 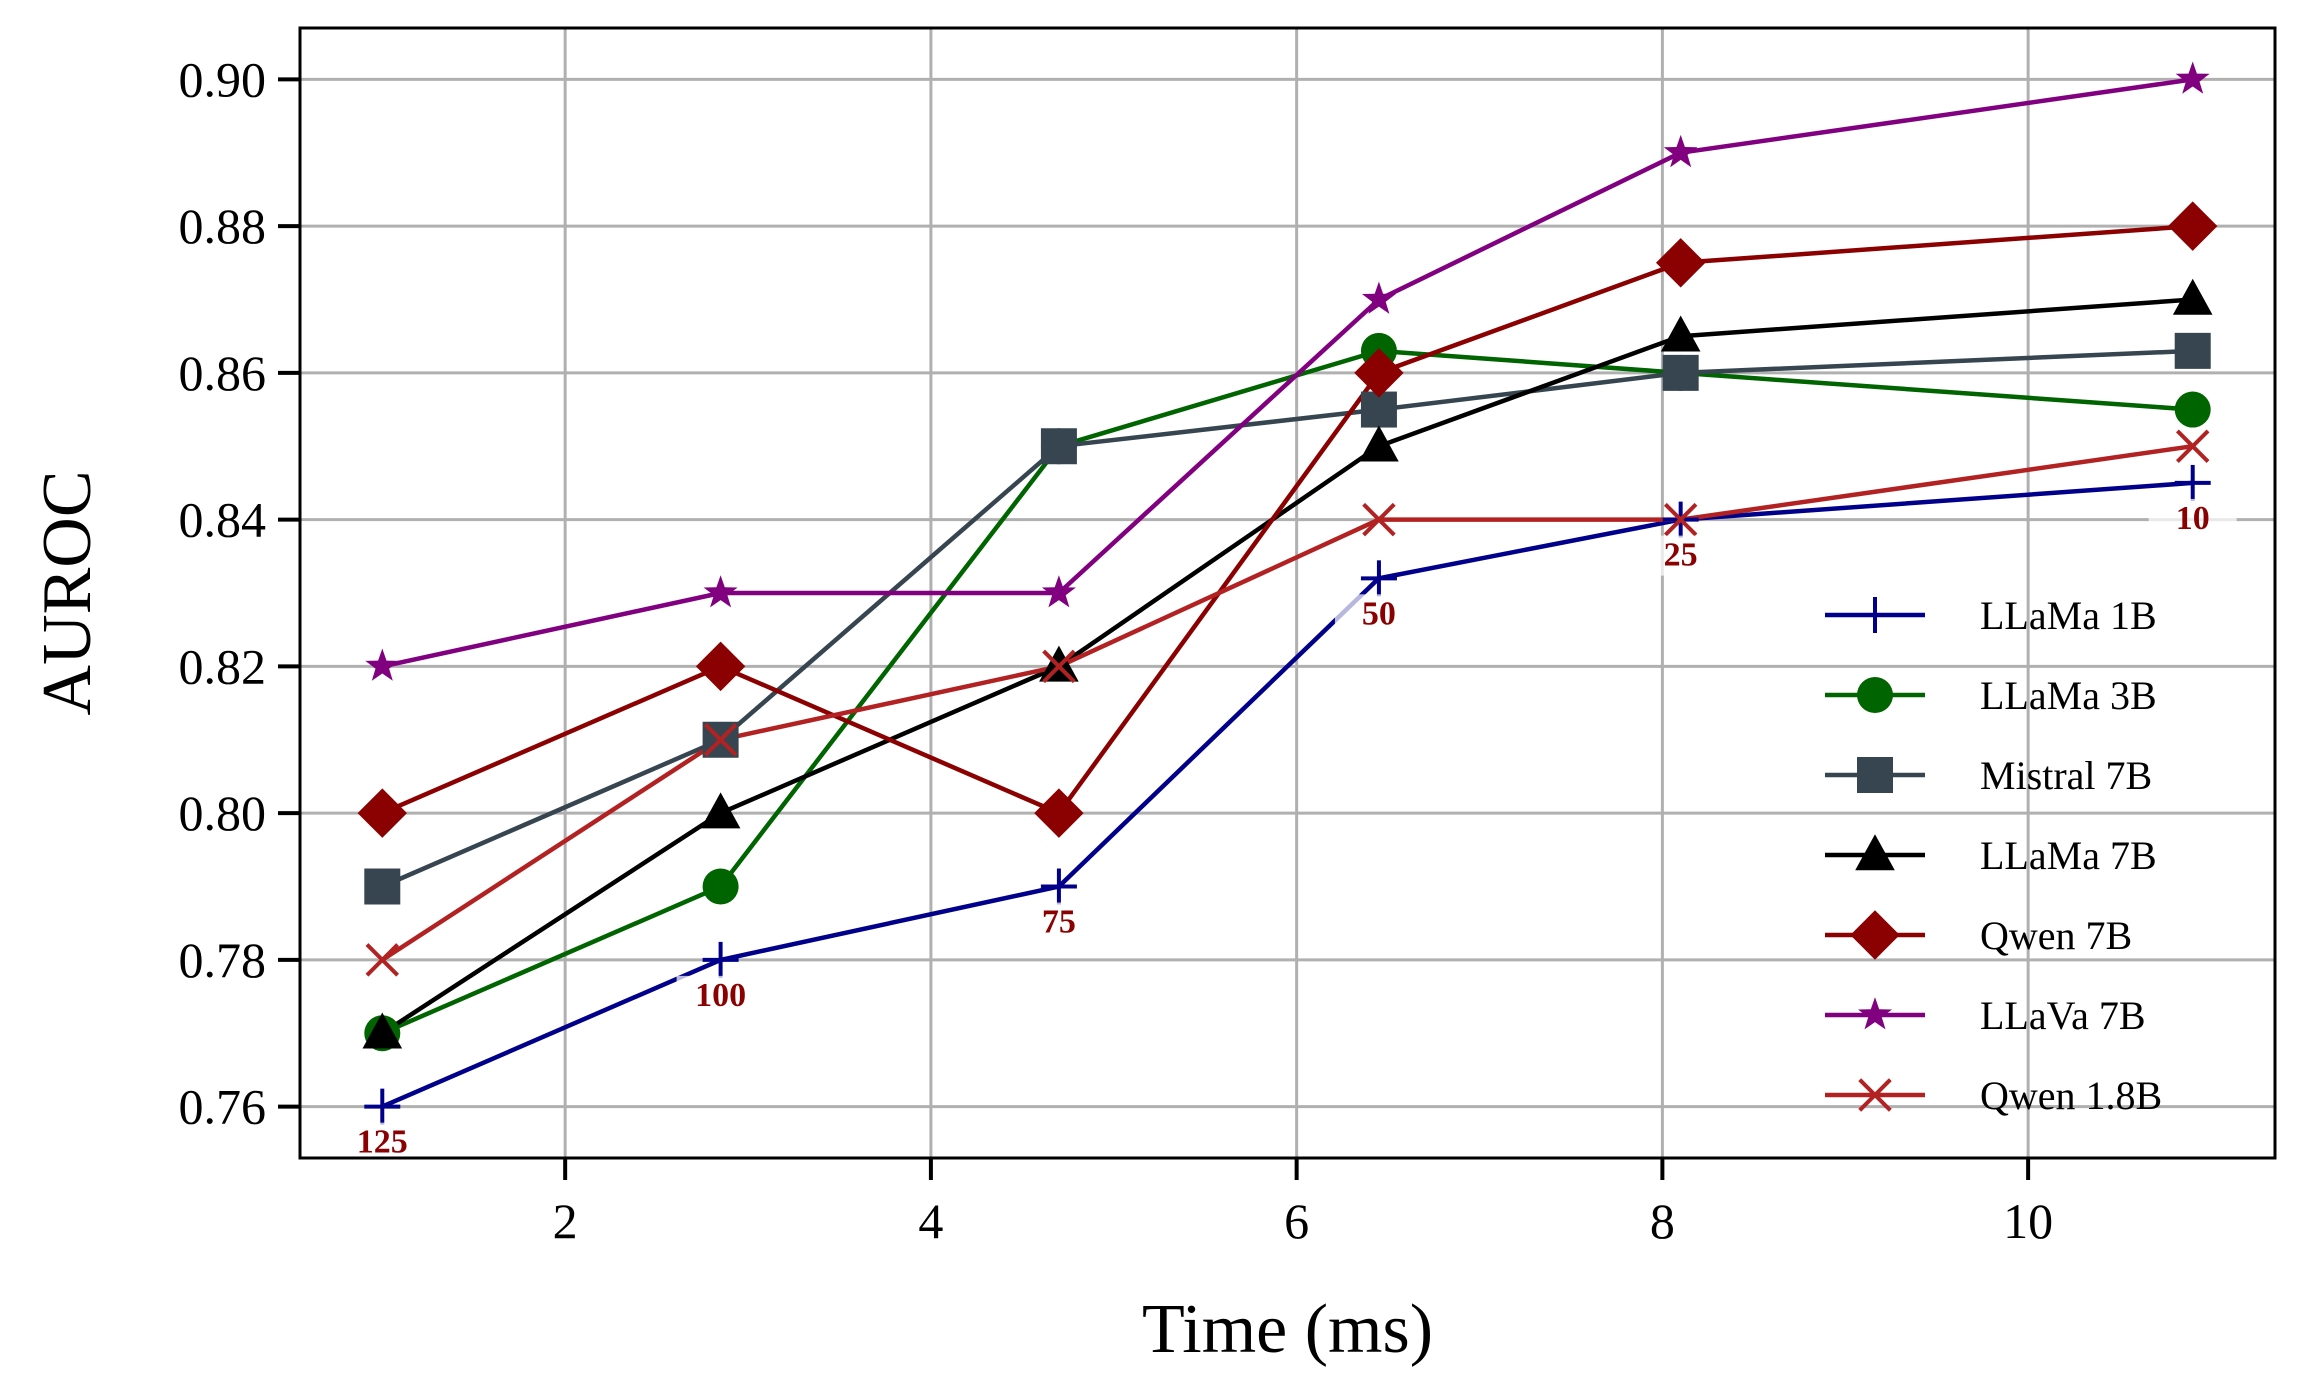 What do you see at coordinates (223, 813) in the screenshot?
I see `y-tick-label: 0.80` at bounding box center [223, 813].